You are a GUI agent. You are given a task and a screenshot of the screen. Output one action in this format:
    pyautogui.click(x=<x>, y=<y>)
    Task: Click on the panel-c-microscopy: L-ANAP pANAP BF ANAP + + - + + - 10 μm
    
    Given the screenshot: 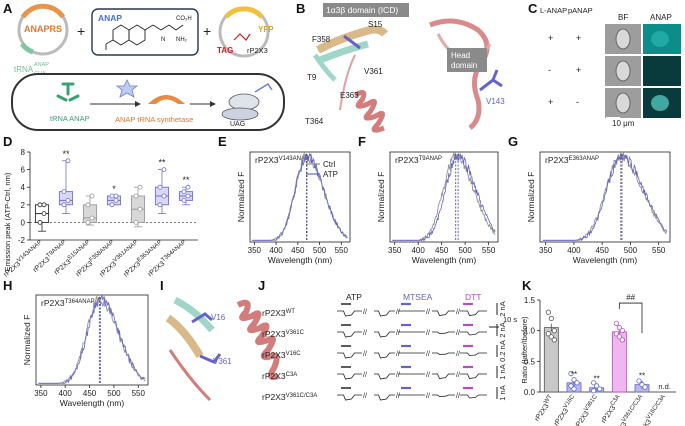 What is the action you would take?
    pyautogui.click(x=610, y=67)
    